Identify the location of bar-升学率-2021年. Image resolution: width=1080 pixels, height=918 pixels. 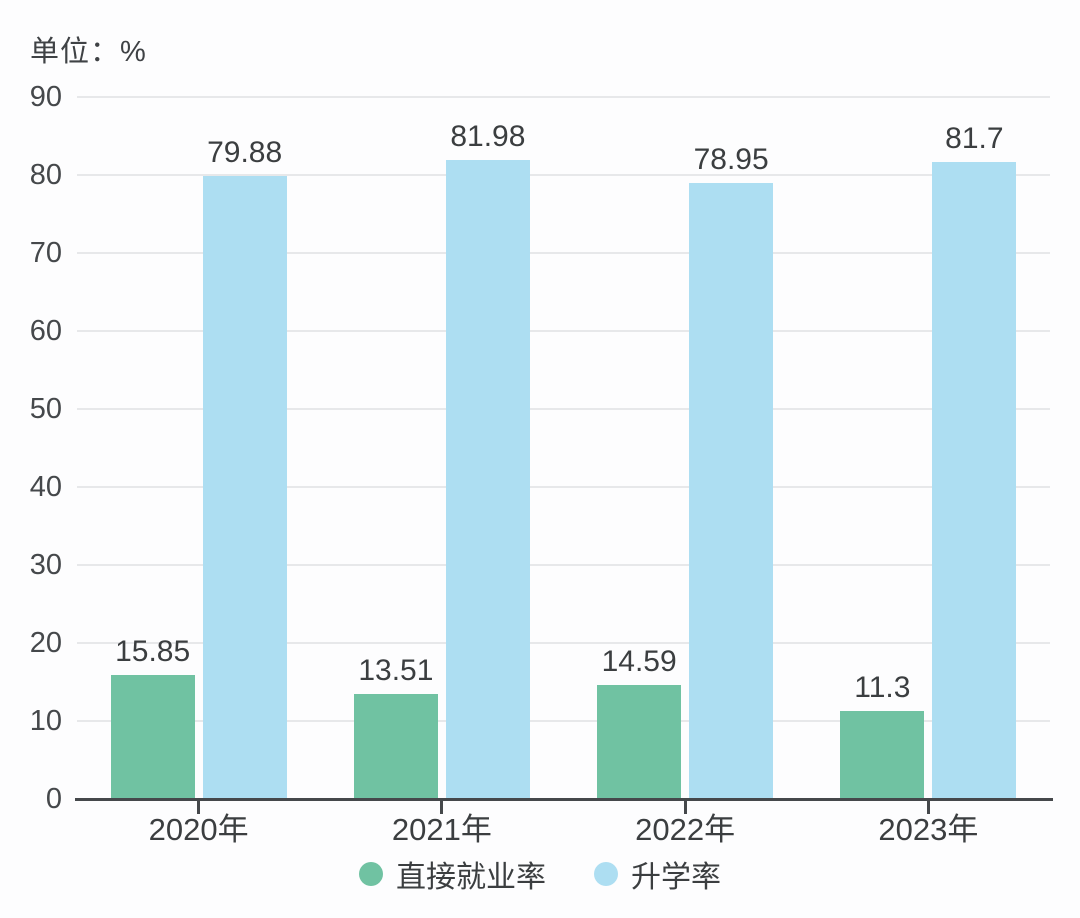
(487, 479).